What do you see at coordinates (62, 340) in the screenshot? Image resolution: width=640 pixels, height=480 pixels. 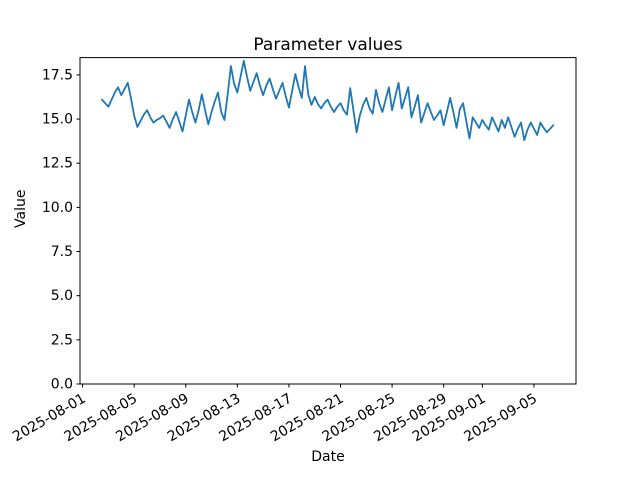 I see `y-tick-label: 2.5` at bounding box center [62, 340].